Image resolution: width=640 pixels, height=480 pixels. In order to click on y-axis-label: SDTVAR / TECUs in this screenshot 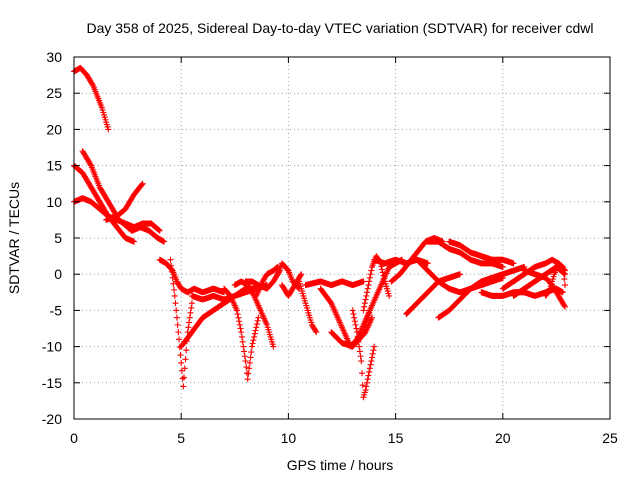, I will do `click(14, 238)`.